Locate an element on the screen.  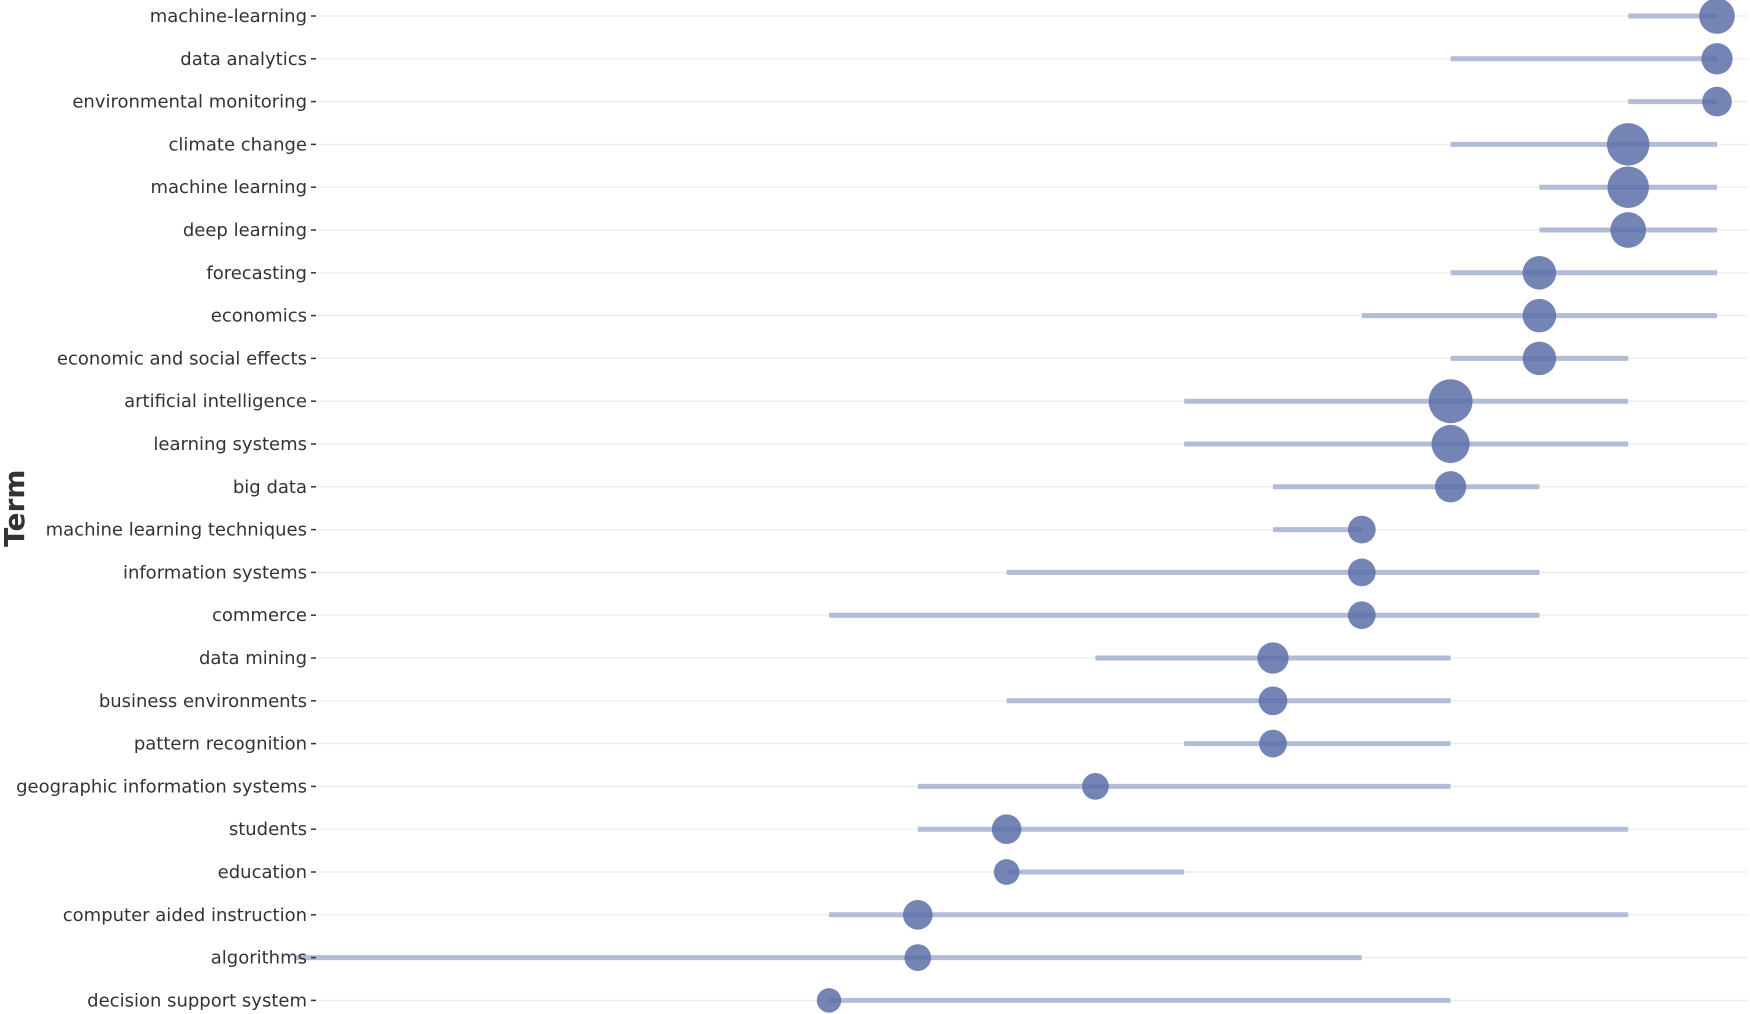
y-tick-label-data-mining: data mining is located at coordinates (253, 658).